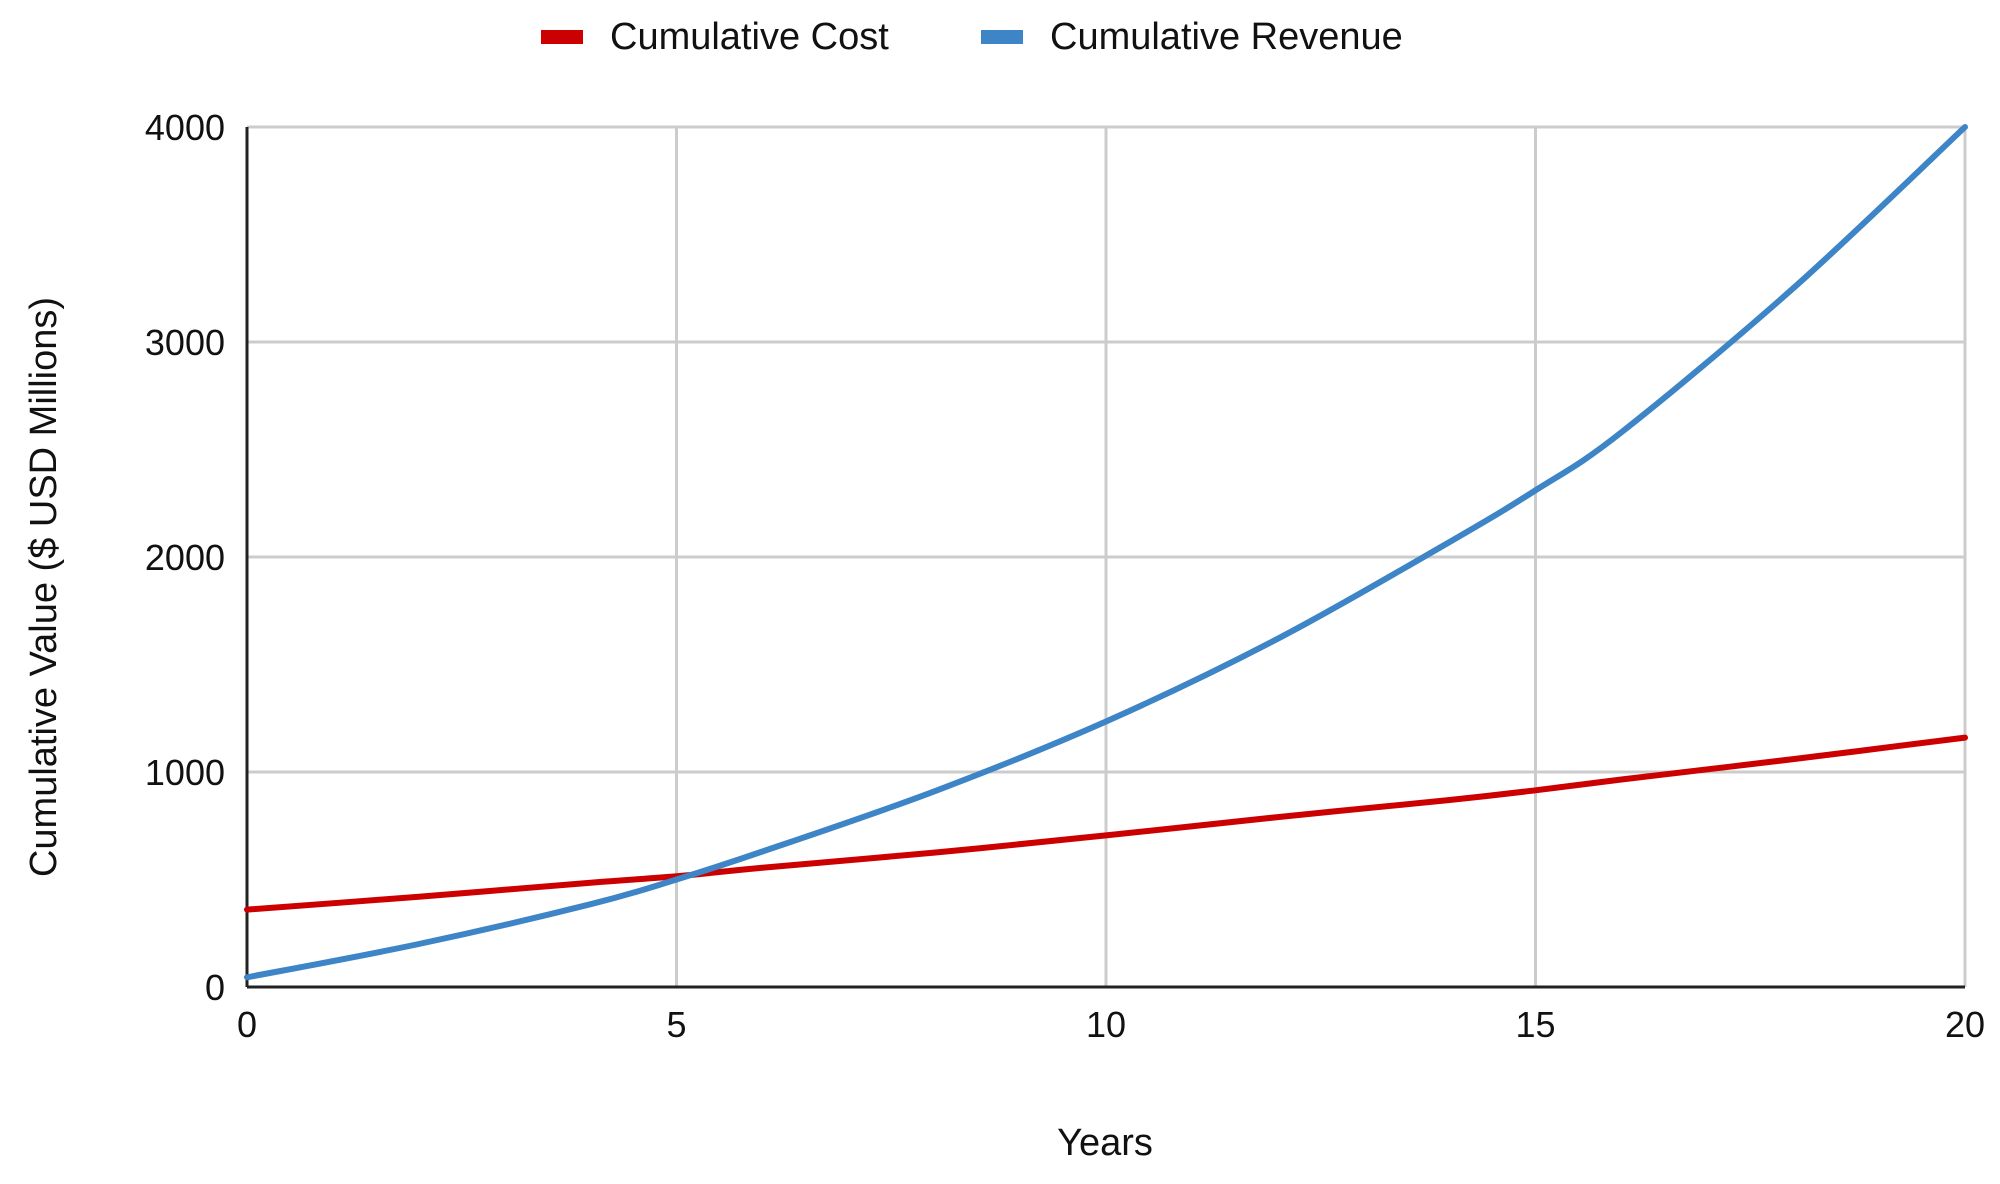  Describe the element at coordinates (1105, 1143) in the screenshot. I see `x-axis-title: Years` at that location.